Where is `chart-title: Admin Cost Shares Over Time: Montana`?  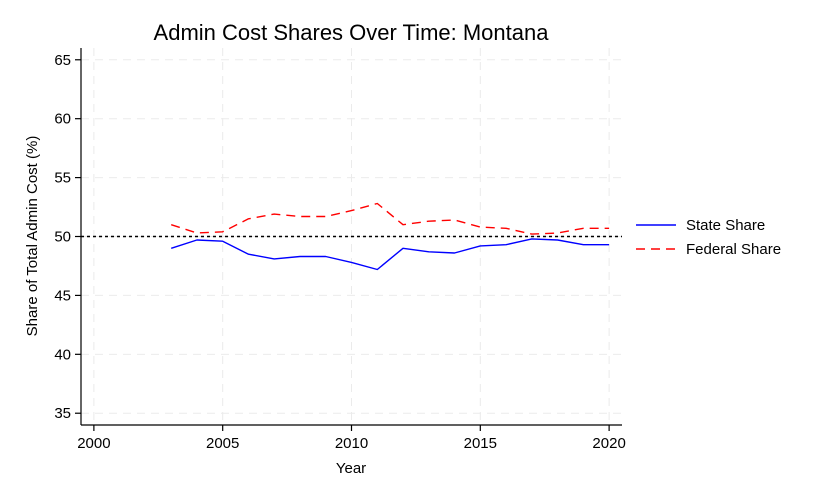 chart-title: Admin Cost Shares Over Time: Montana is located at coordinates (352, 32).